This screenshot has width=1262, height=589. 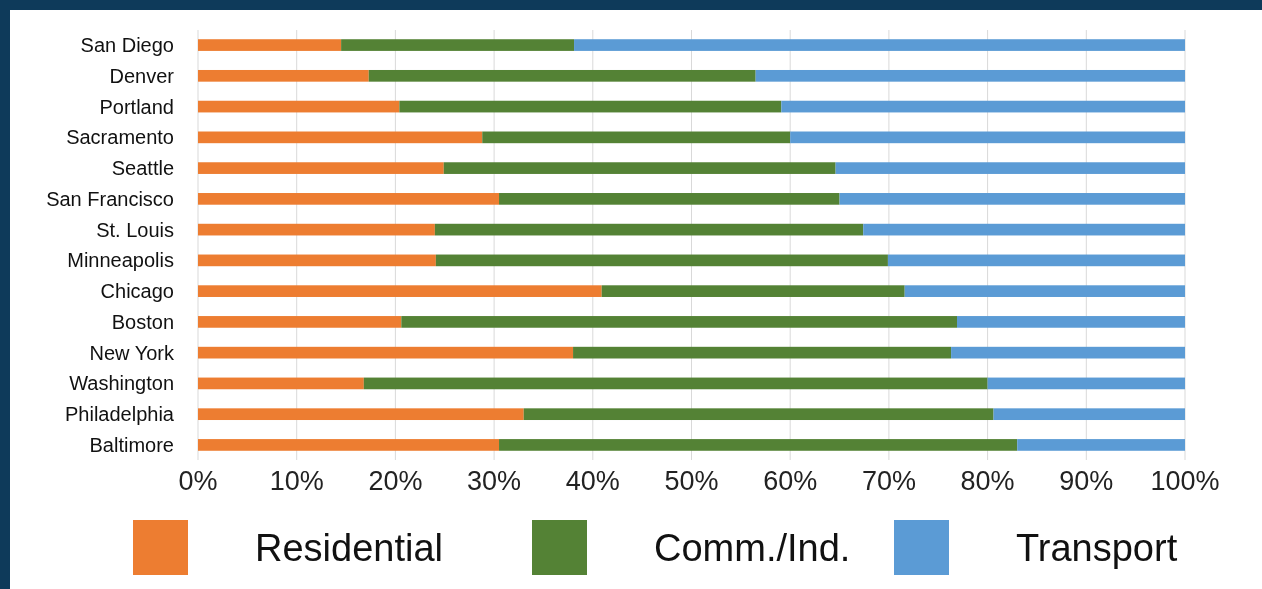 I want to click on x-tick-label: 100%, so click(x=1185, y=481).